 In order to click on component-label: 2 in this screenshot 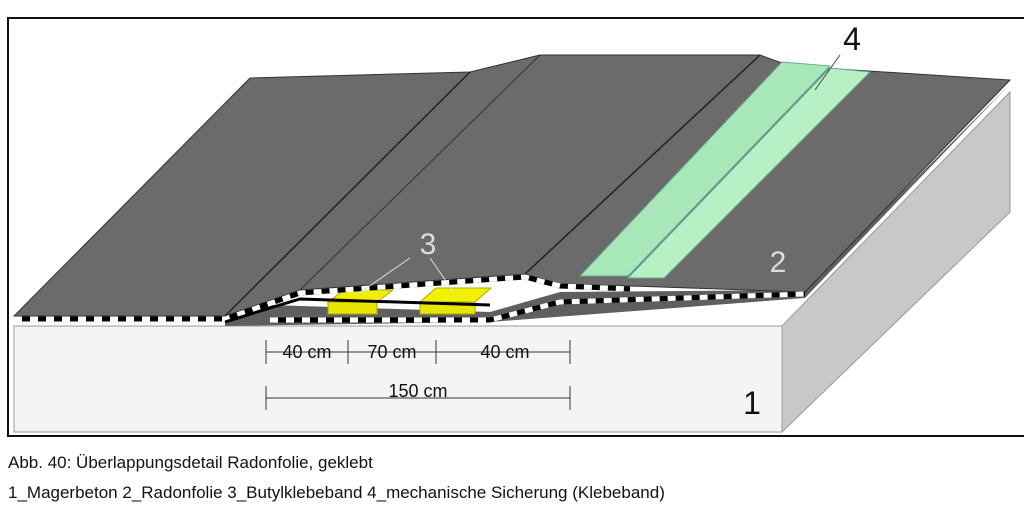, I will do `click(778, 262)`.